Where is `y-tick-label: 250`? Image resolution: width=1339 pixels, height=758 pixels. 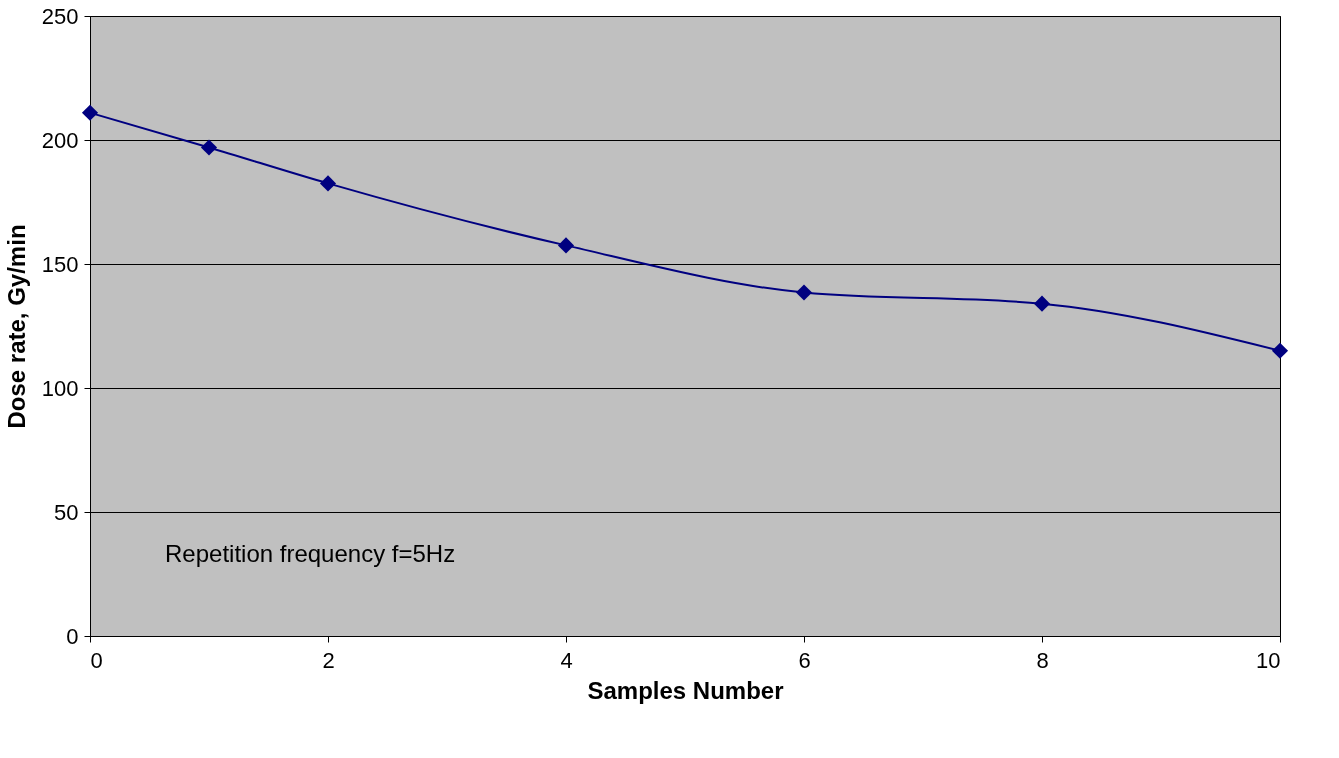 y-tick-label: 250 is located at coordinates (60, 16).